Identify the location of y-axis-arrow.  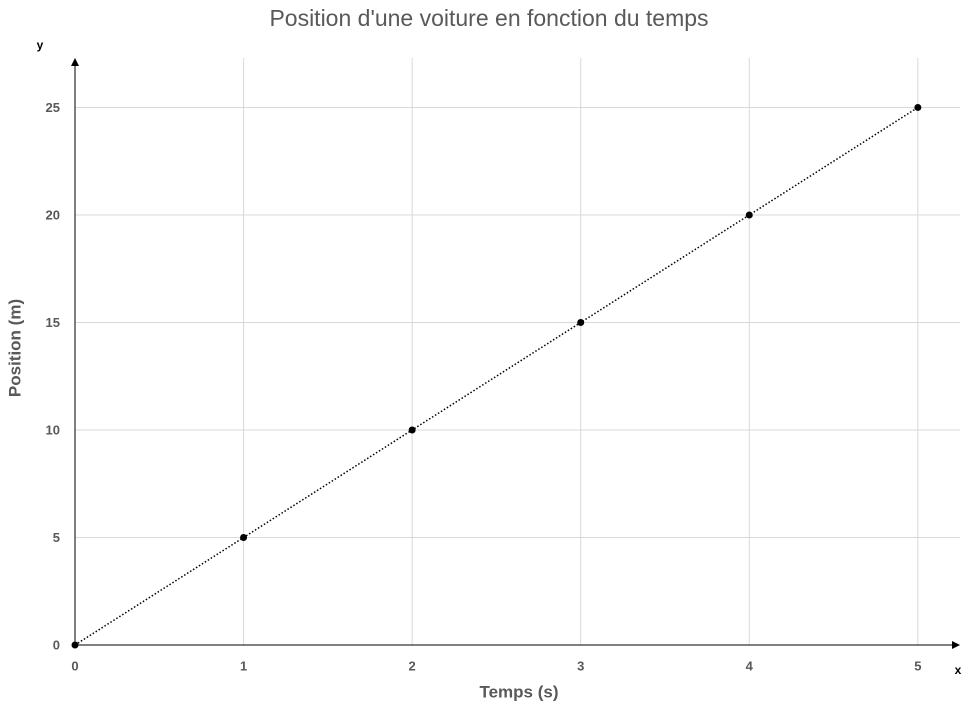
(75, 62).